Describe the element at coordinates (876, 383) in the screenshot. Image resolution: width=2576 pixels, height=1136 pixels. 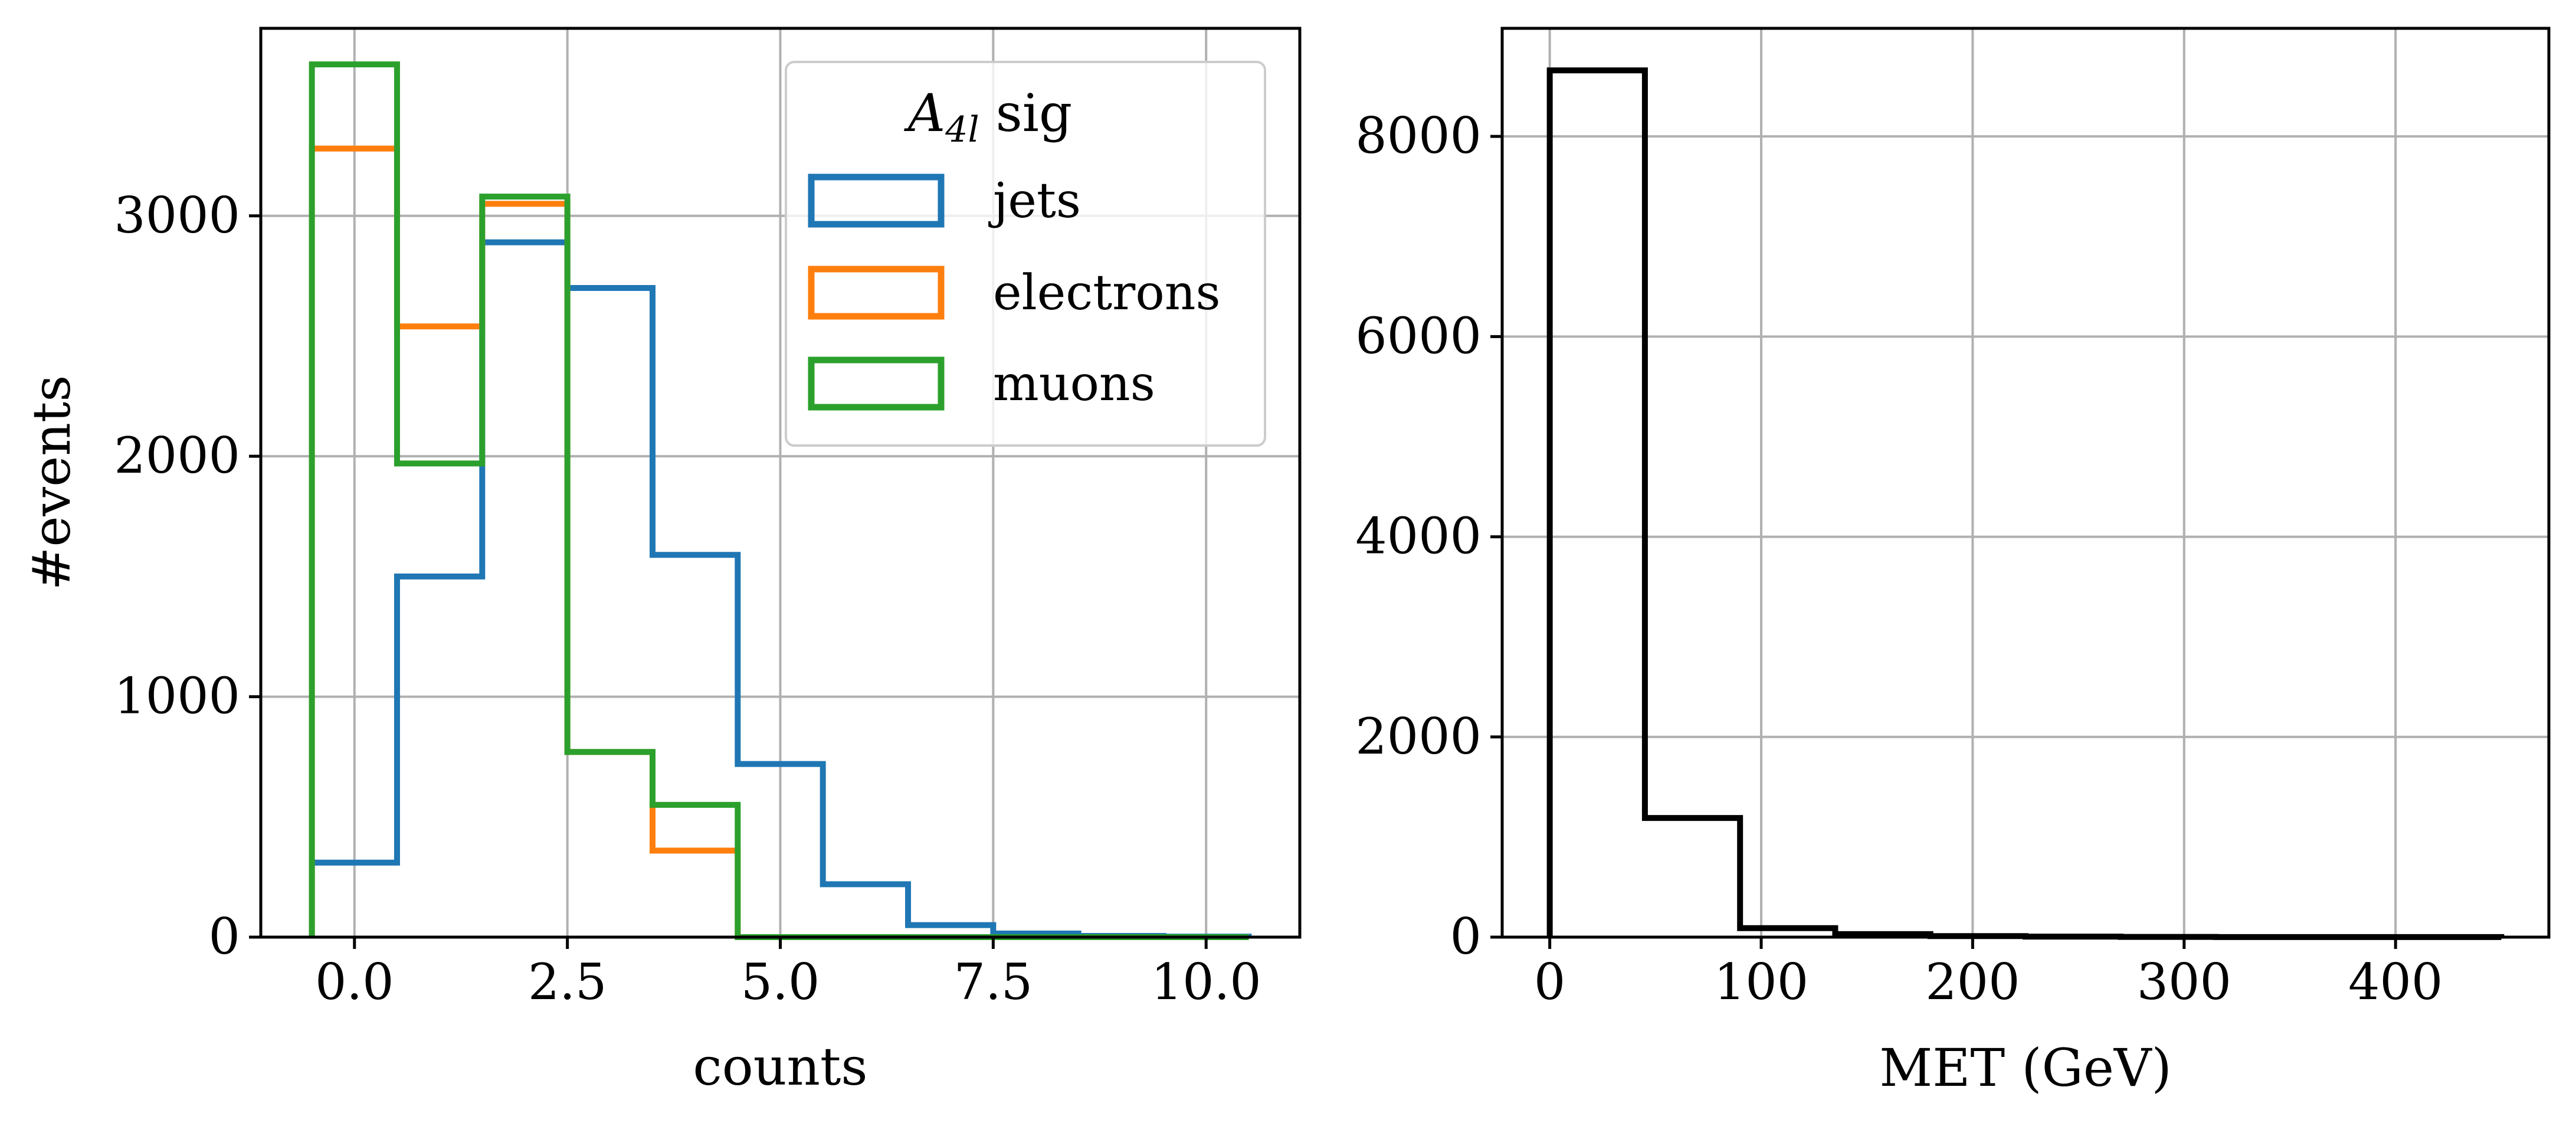
I see `legend-swatch-muons` at that location.